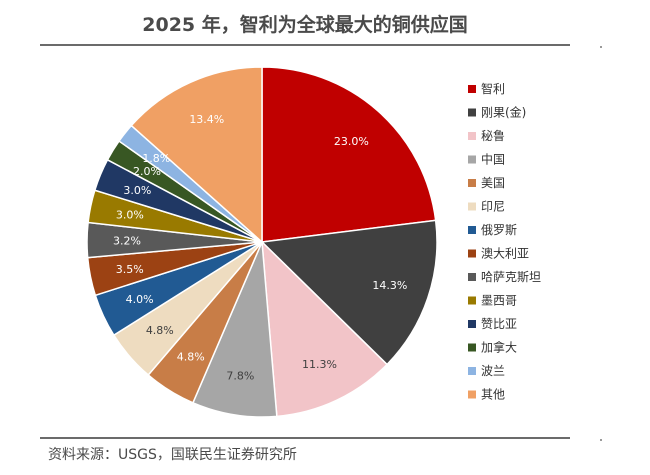 The height and width of the screenshot is (475, 650). What do you see at coordinates (389, 285) in the screenshot?
I see `slice-data-label: 14.3%` at bounding box center [389, 285].